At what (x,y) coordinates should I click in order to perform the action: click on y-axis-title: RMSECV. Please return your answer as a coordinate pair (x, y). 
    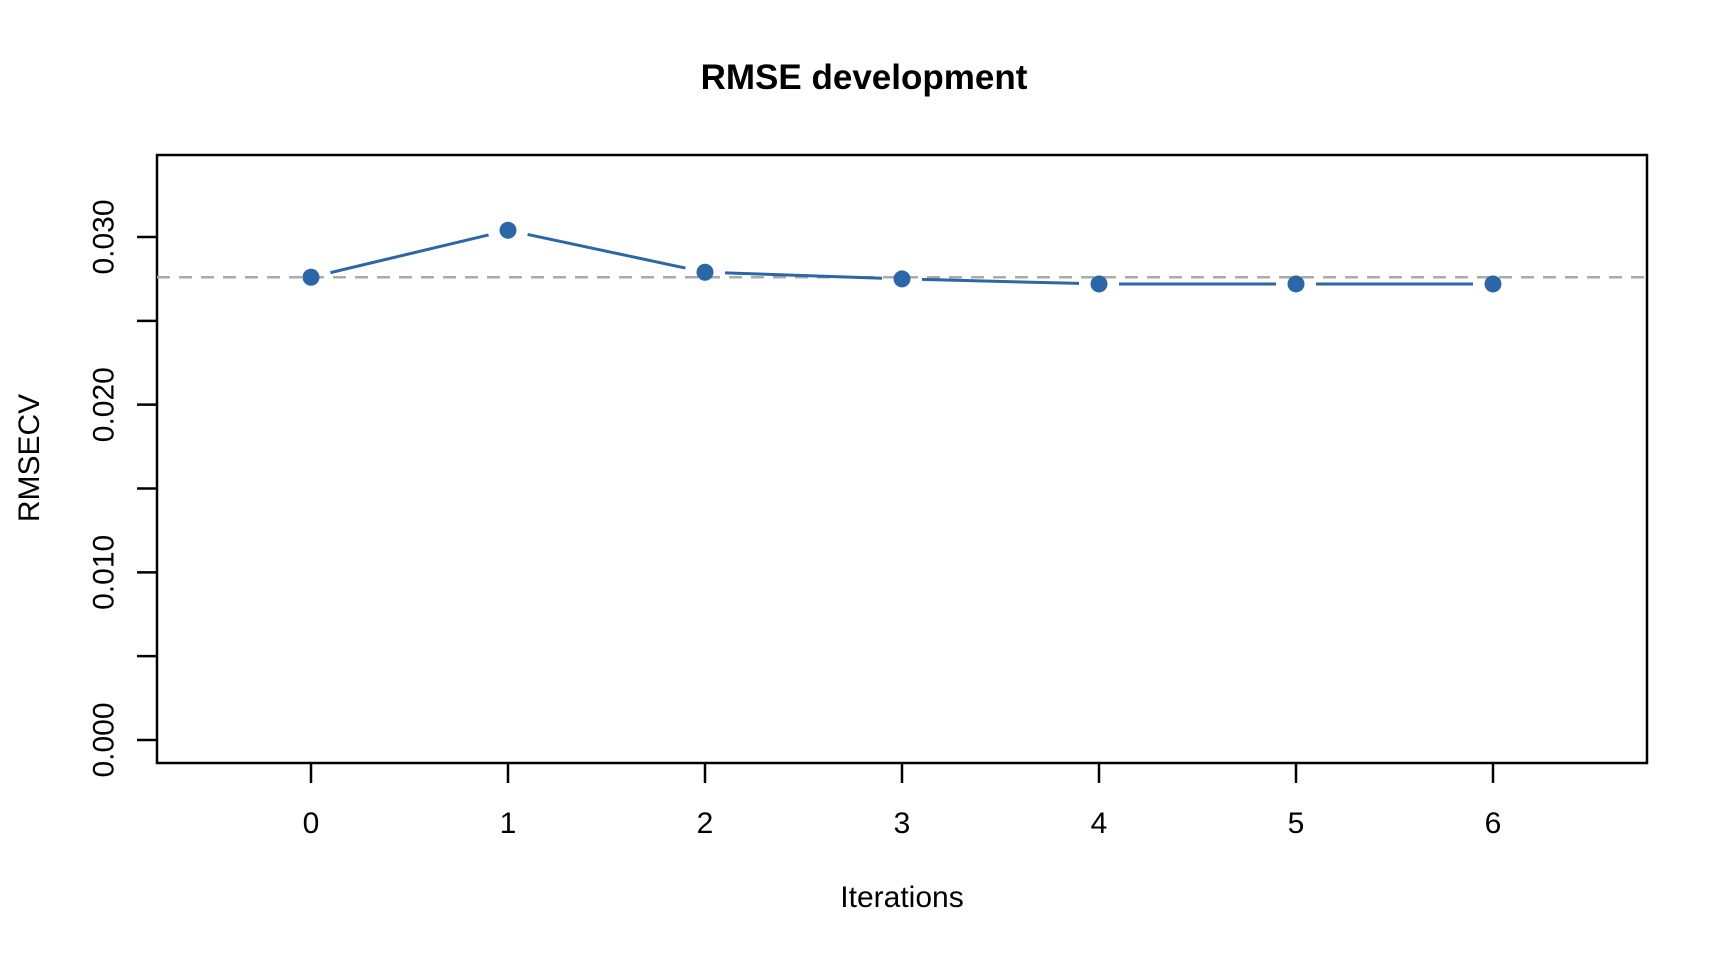
    Looking at the image, I should click on (29, 458).